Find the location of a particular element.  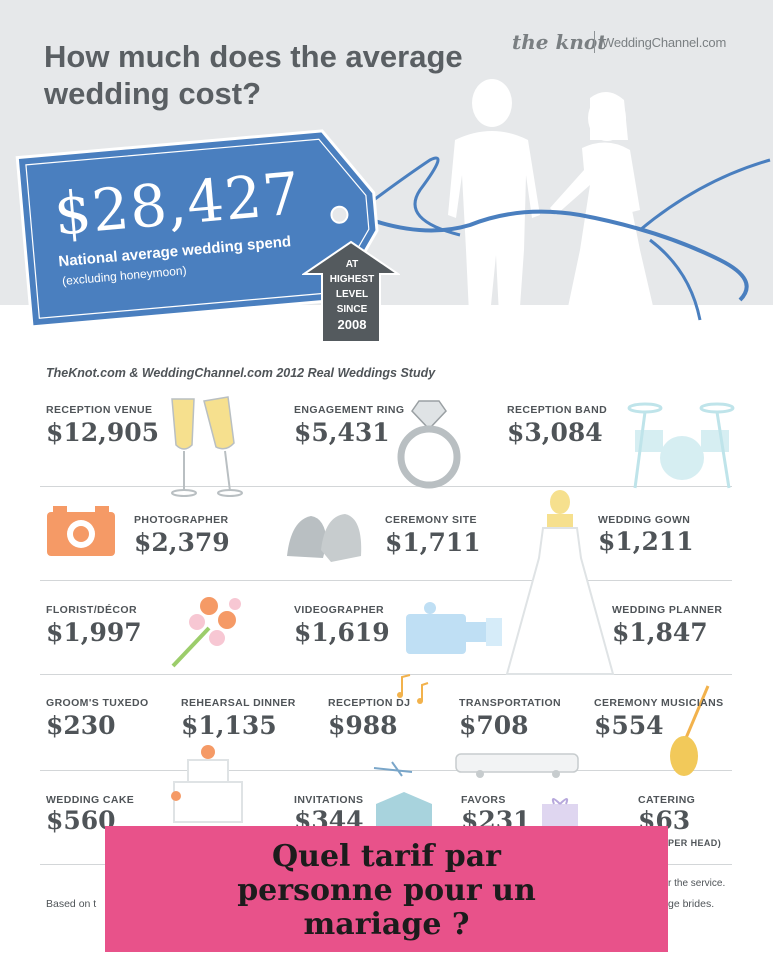

item-value-ceremony-musicians: $554 is located at coordinates (629, 725).